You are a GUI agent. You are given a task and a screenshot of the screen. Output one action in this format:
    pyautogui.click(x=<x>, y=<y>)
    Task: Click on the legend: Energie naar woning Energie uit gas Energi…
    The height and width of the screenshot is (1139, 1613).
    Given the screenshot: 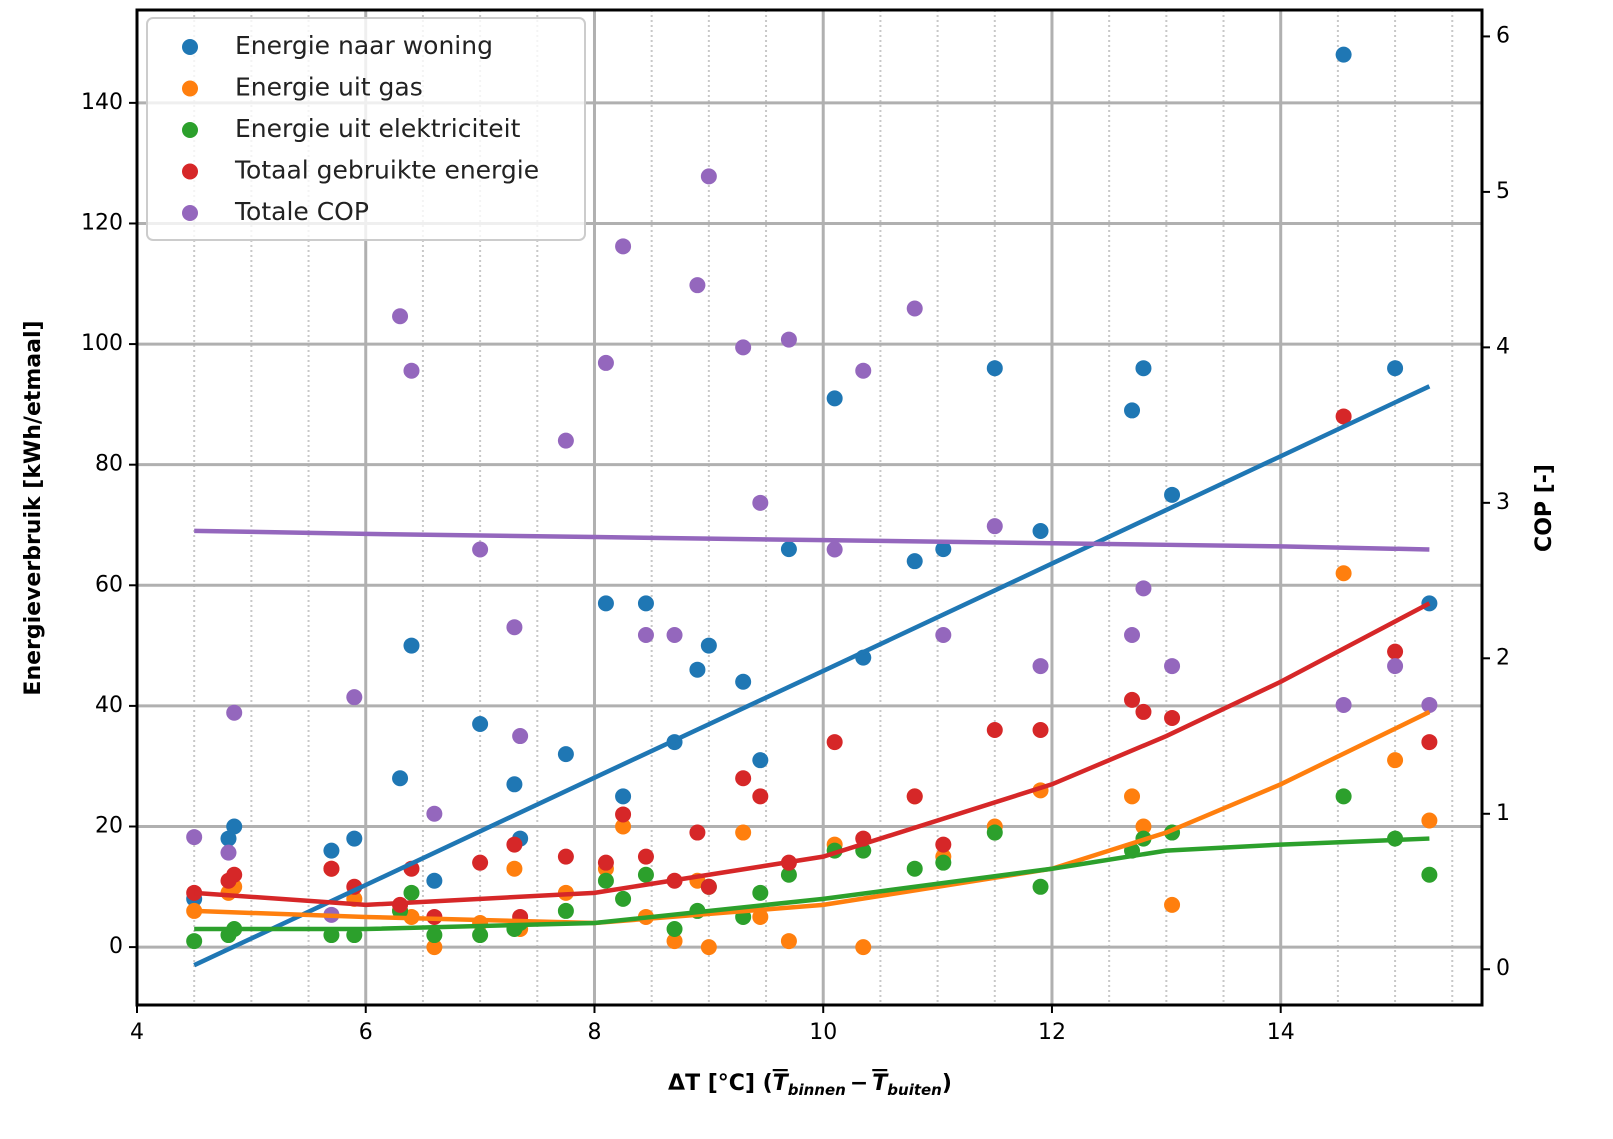 What is the action you would take?
    pyautogui.click(x=366, y=129)
    